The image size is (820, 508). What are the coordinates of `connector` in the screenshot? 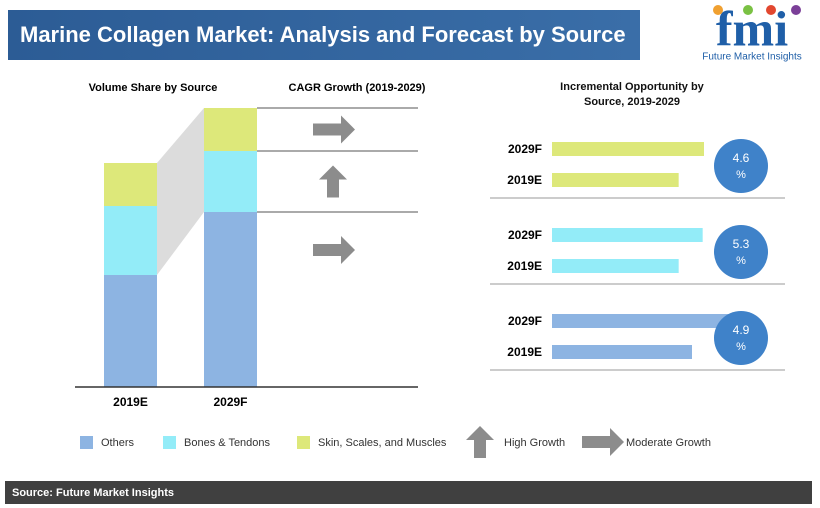 It's located at (180, 191).